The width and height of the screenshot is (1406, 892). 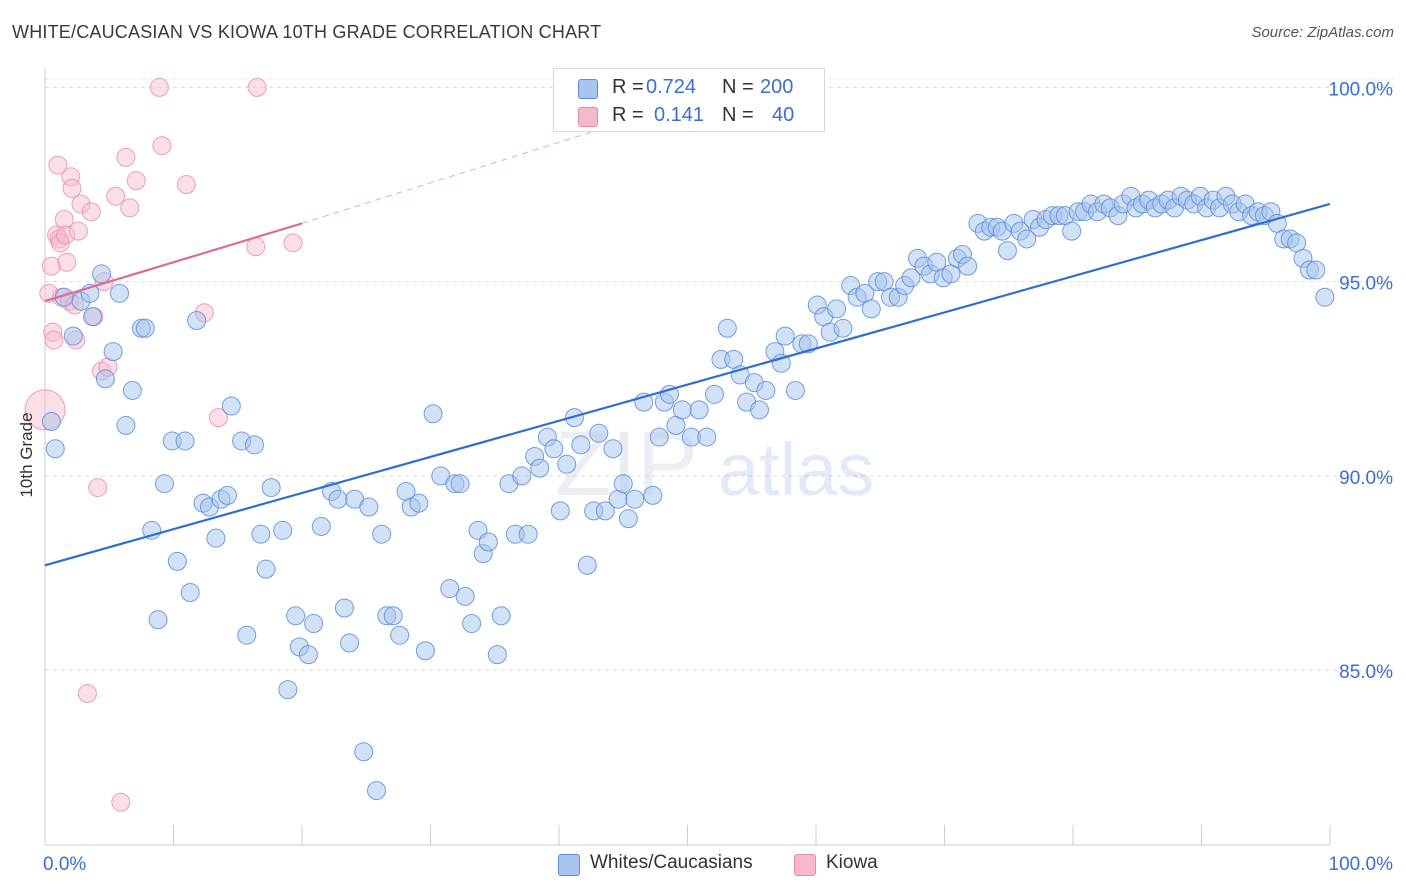 I want to click on legend-row-kiowa: R = 0.141 N = 40, so click(x=689, y=115).